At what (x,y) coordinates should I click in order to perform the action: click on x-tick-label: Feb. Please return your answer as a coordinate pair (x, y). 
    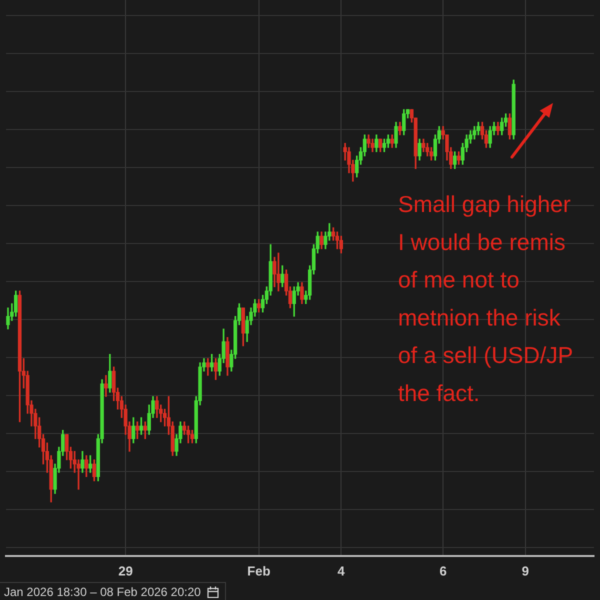
    Looking at the image, I should click on (258, 570).